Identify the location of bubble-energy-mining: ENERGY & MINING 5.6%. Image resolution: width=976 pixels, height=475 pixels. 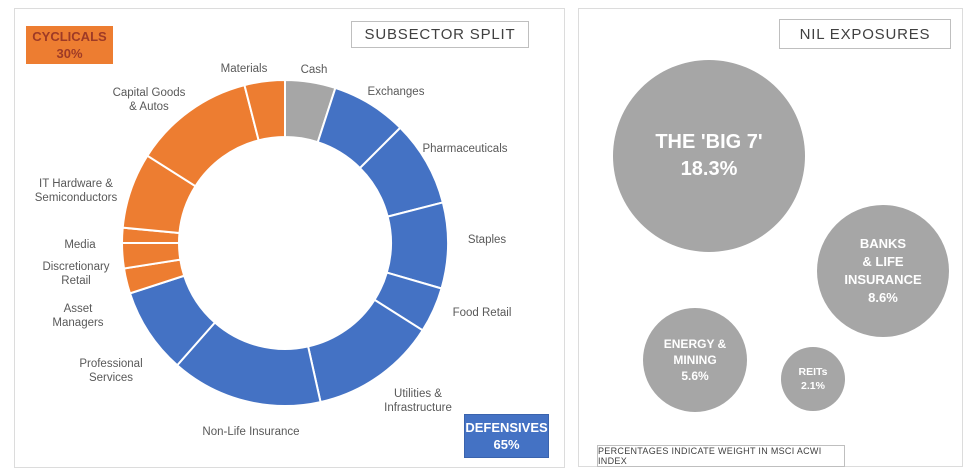
(695, 360).